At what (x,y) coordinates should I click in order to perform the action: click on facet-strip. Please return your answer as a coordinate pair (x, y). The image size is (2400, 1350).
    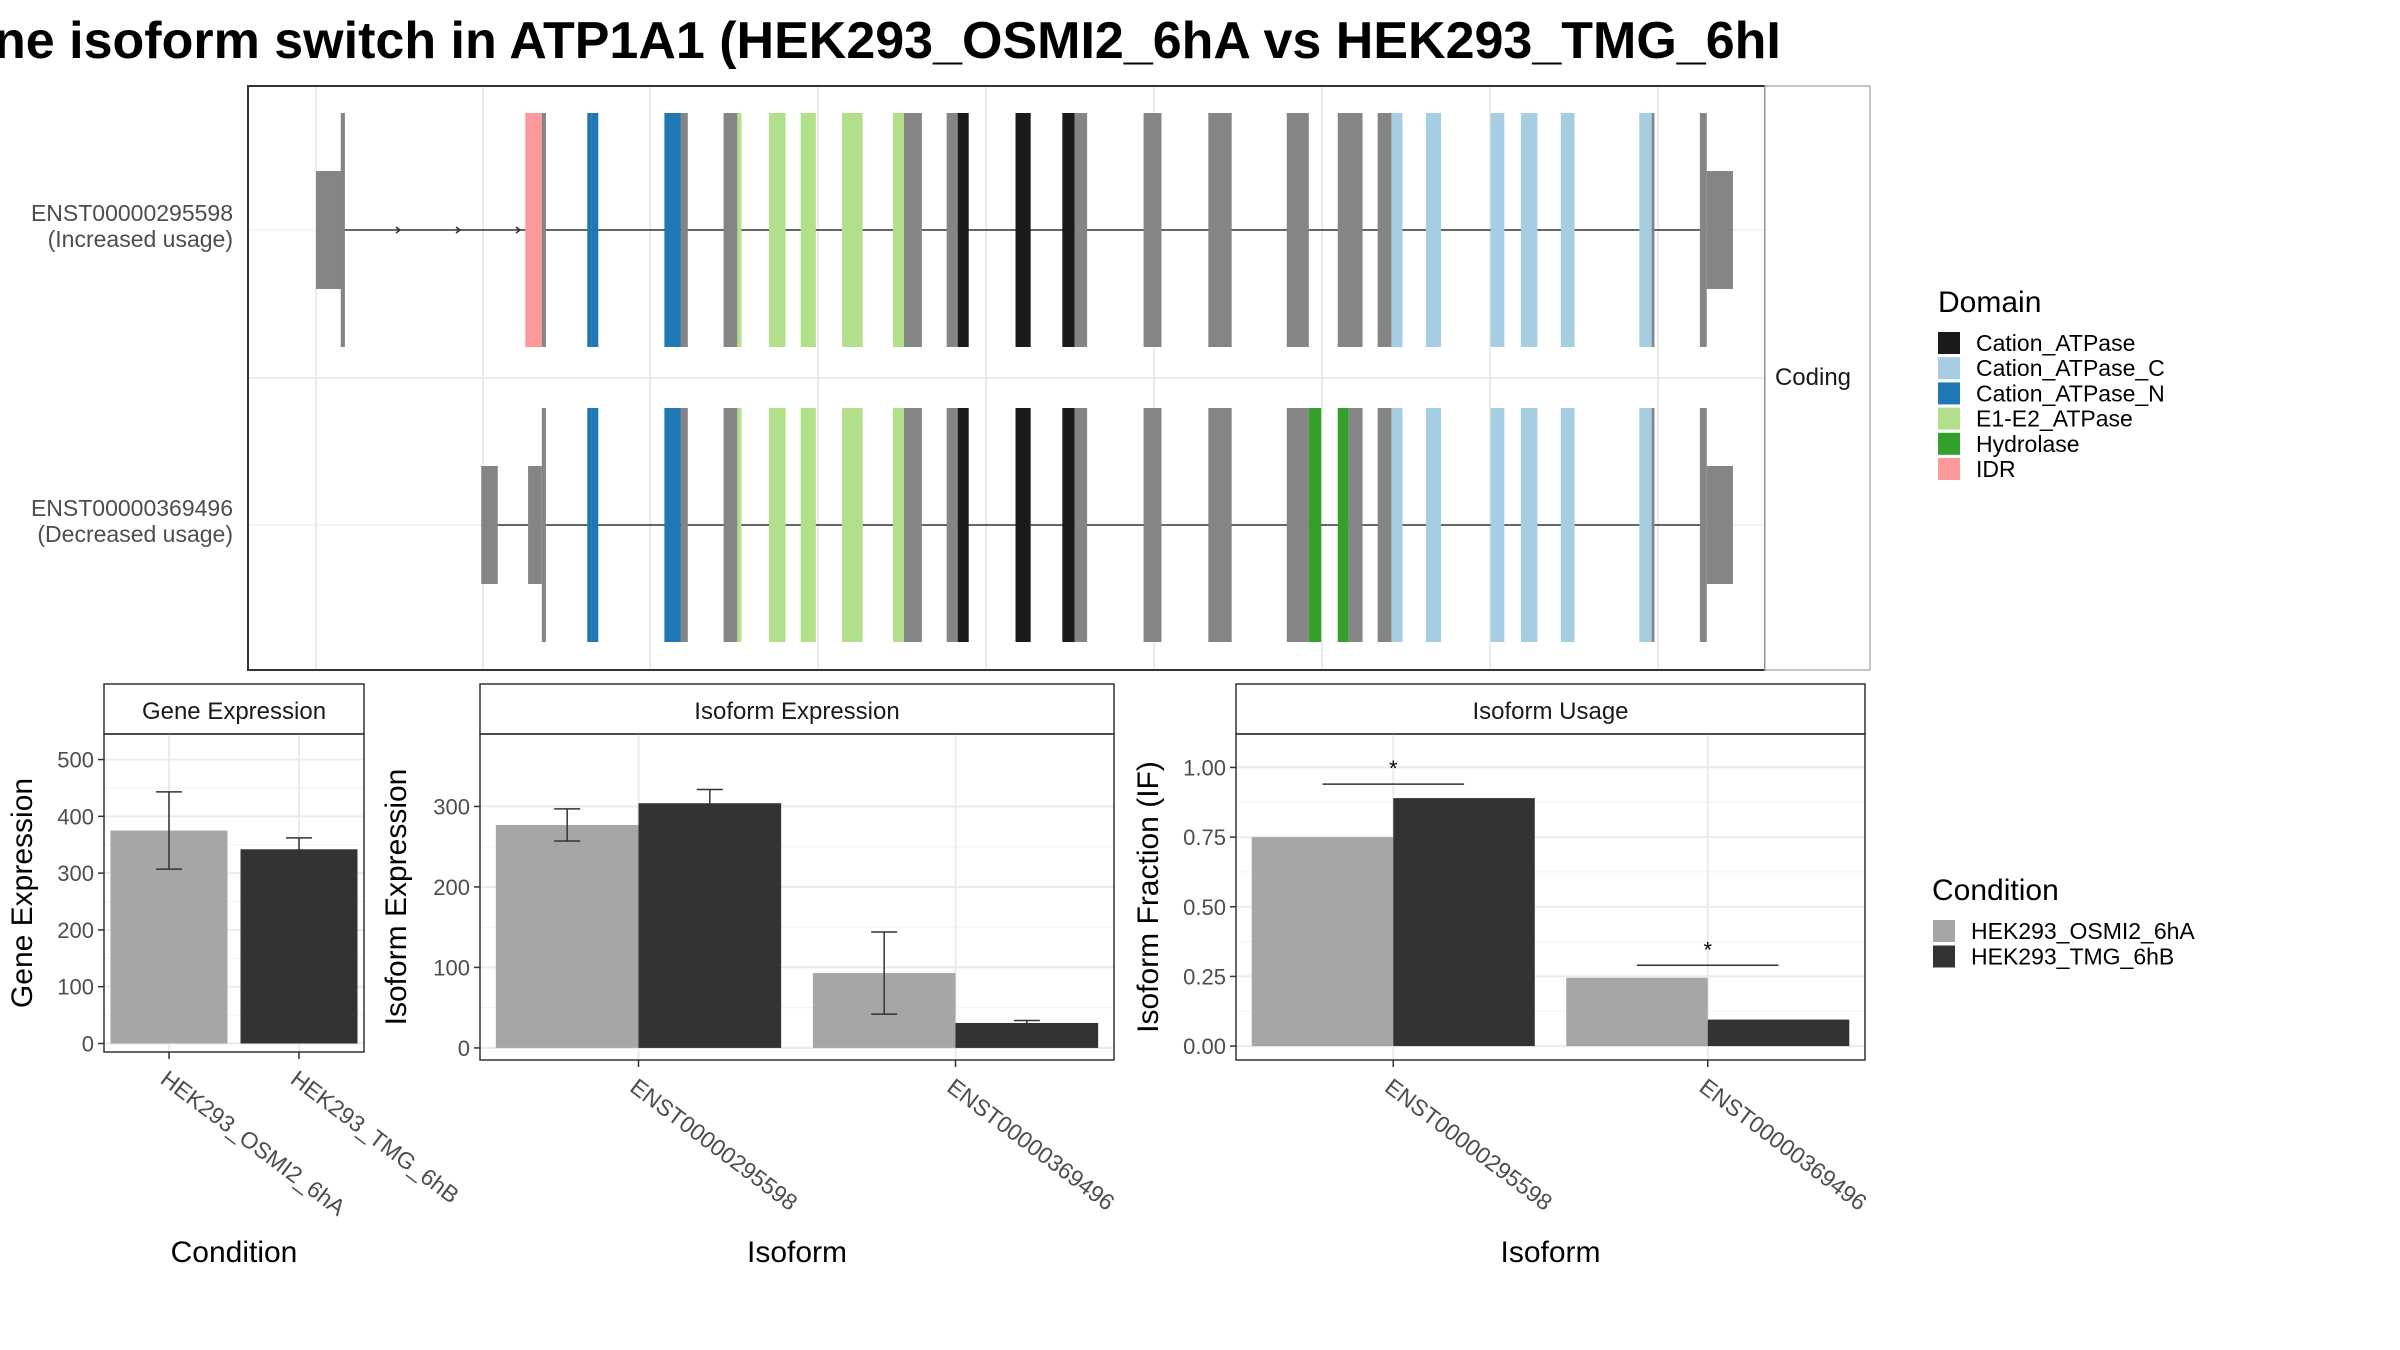
    Looking at the image, I should click on (1817, 378).